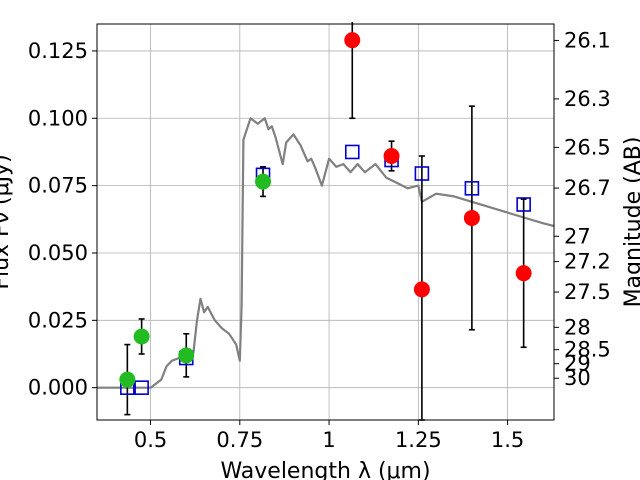 Image resolution: width=640 pixels, height=480 pixels. What do you see at coordinates (587, 40) in the screenshot?
I see `right-tick-label: 26.1` at bounding box center [587, 40].